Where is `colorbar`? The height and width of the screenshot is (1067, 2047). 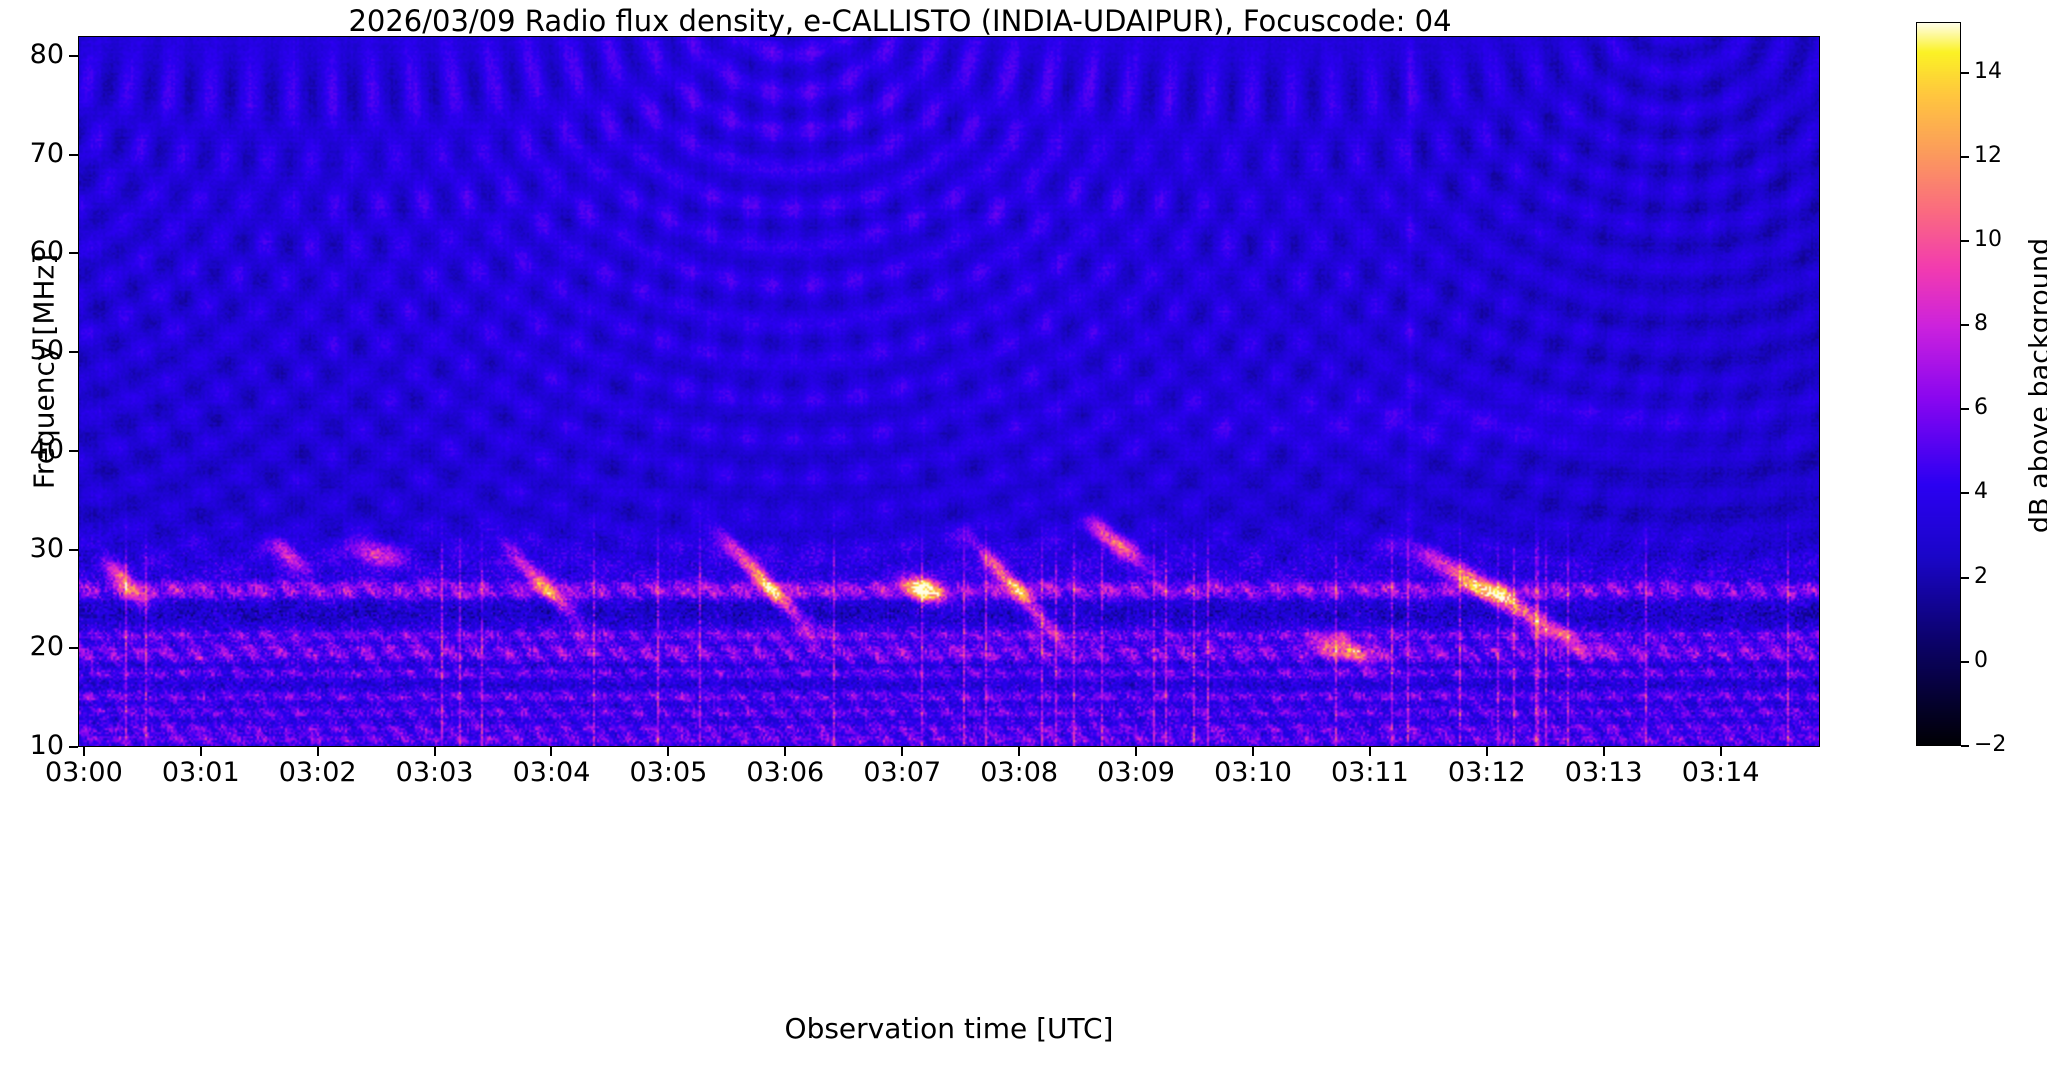
colorbar is located at coordinates (1938, 384).